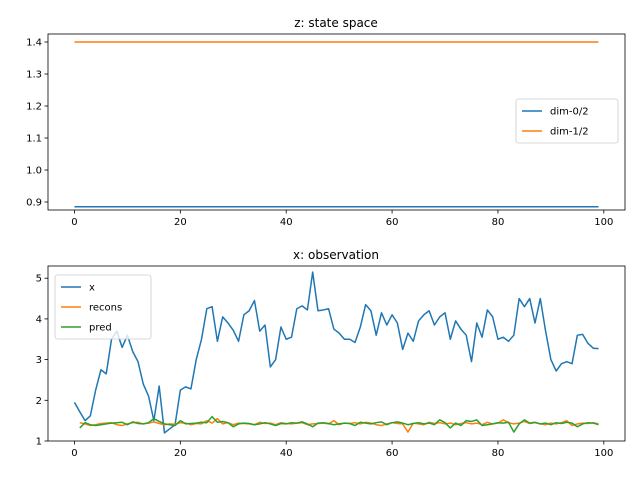  What do you see at coordinates (34, 171) in the screenshot?
I see `y-tick-label: 1.0` at bounding box center [34, 171].